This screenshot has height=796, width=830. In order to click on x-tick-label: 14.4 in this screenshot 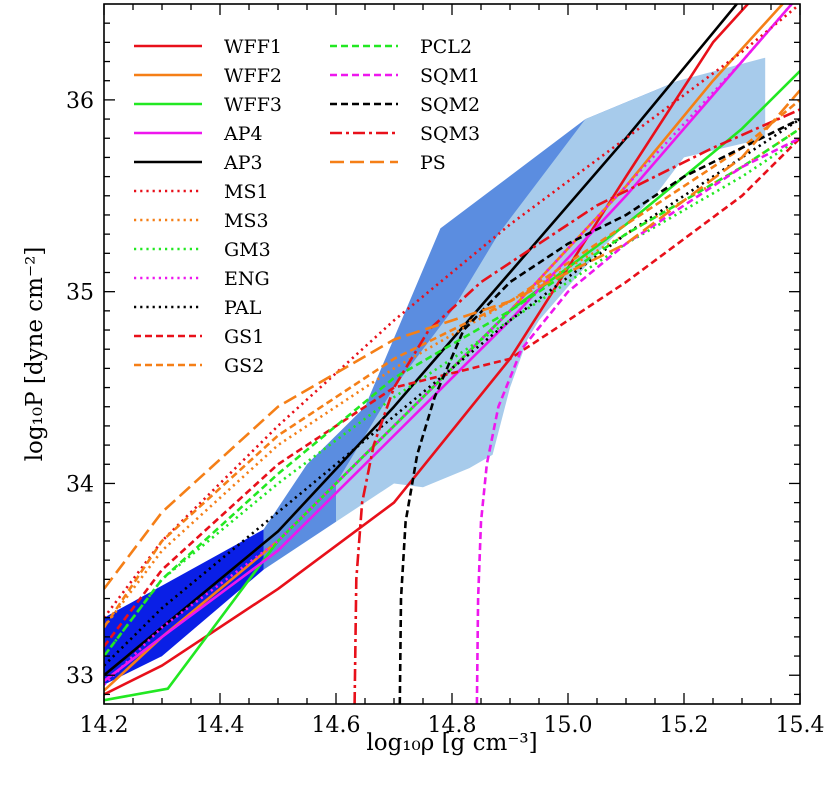, I will do `click(220, 725)`.